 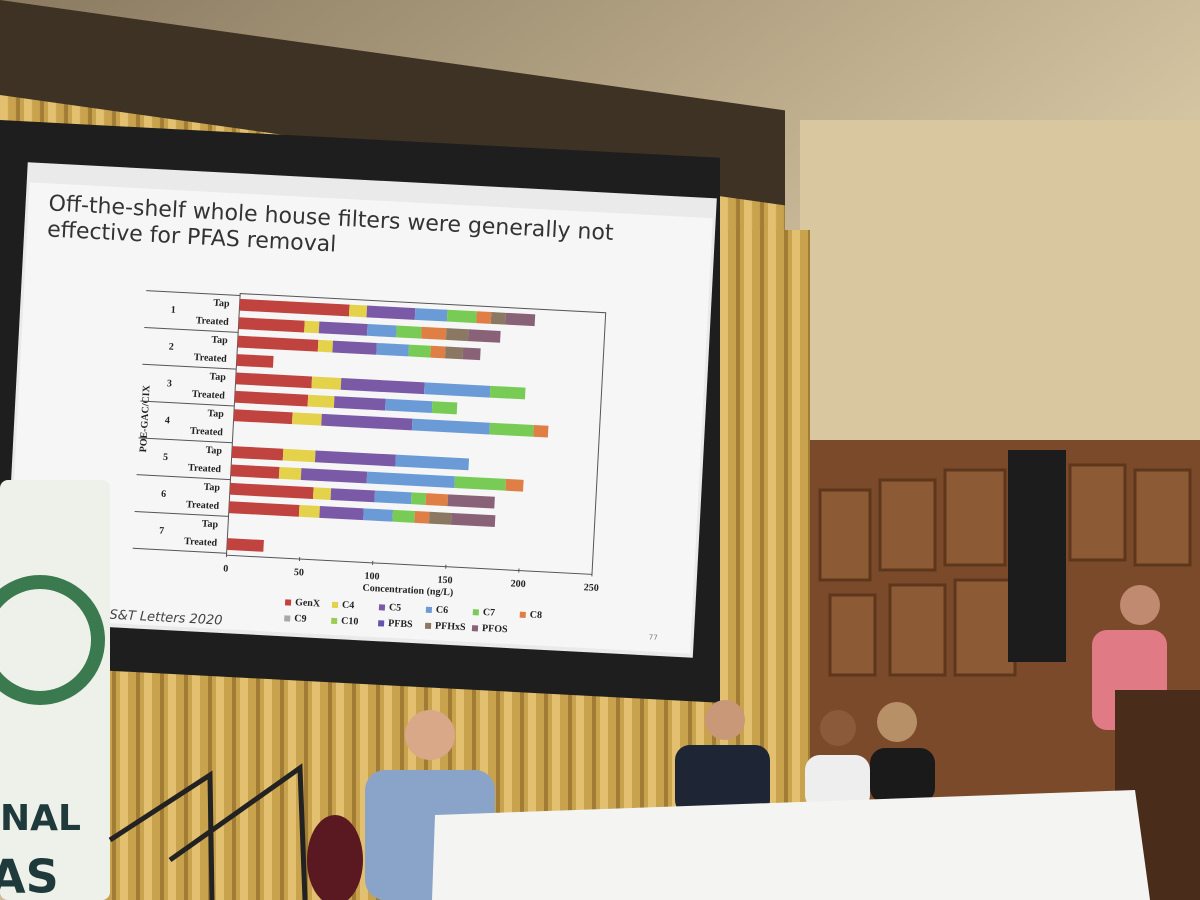 I want to click on group-label: 1, so click(x=173, y=310).